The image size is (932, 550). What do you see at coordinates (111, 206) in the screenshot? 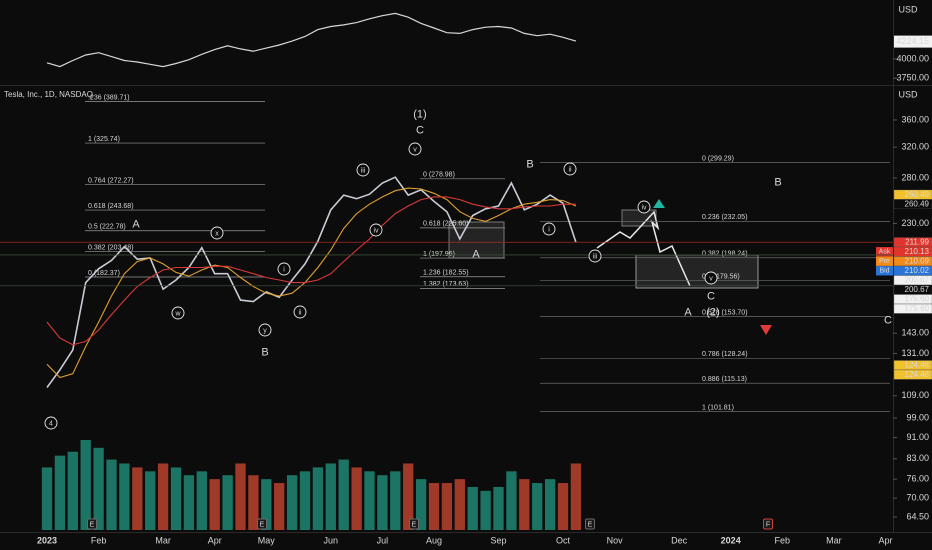
I see `fib-label: 0.618 (243.68)` at bounding box center [111, 206].